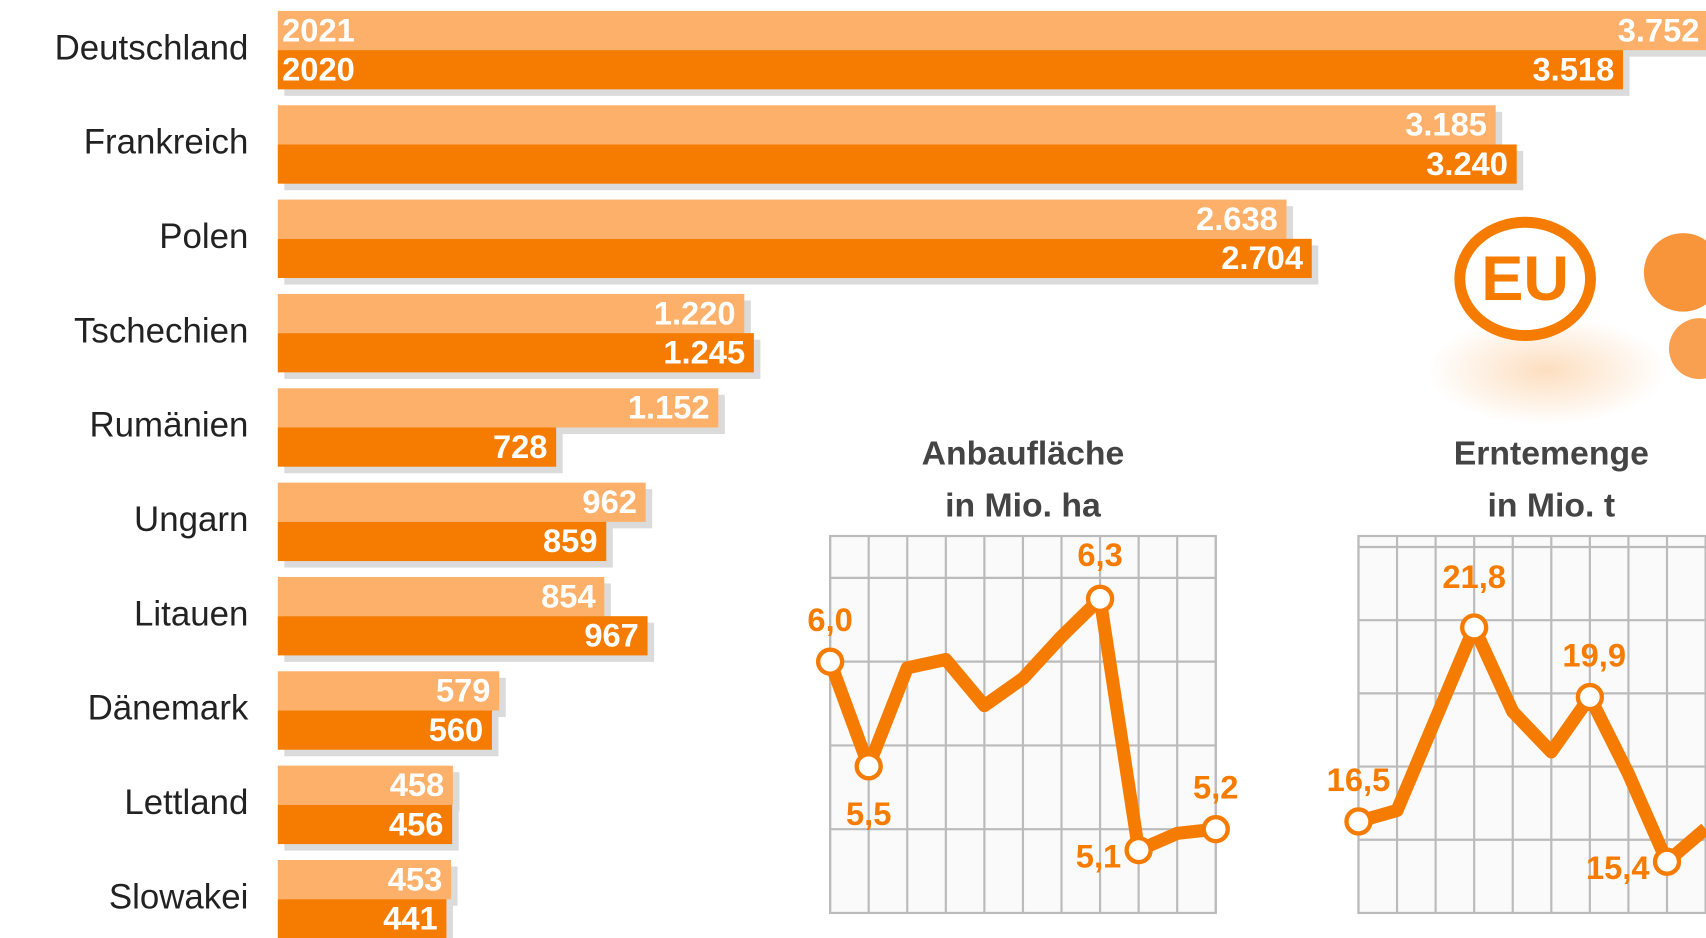 This screenshot has width=1706, height=938. What do you see at coordinates (1551, 453) in the screenshot?
I see `chart-title: Erntemenge` at bounding box center [1551, 453].